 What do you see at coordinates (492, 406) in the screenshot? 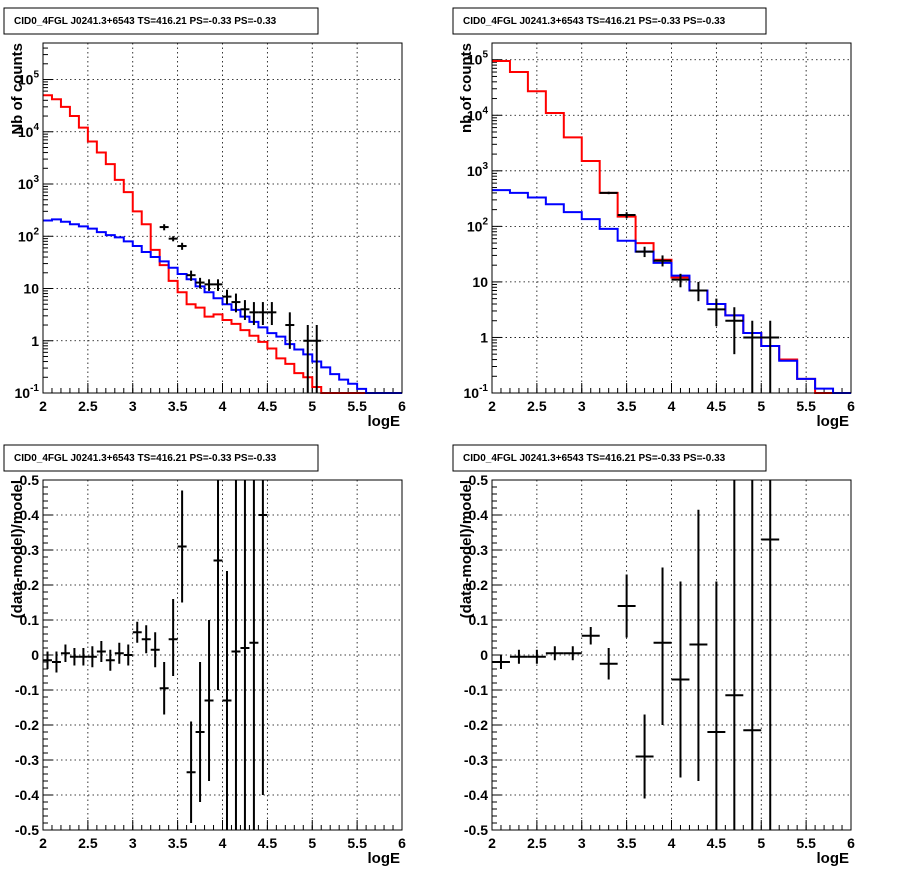
I see `x-tick-label: 2` at bounding box center [492, 406].